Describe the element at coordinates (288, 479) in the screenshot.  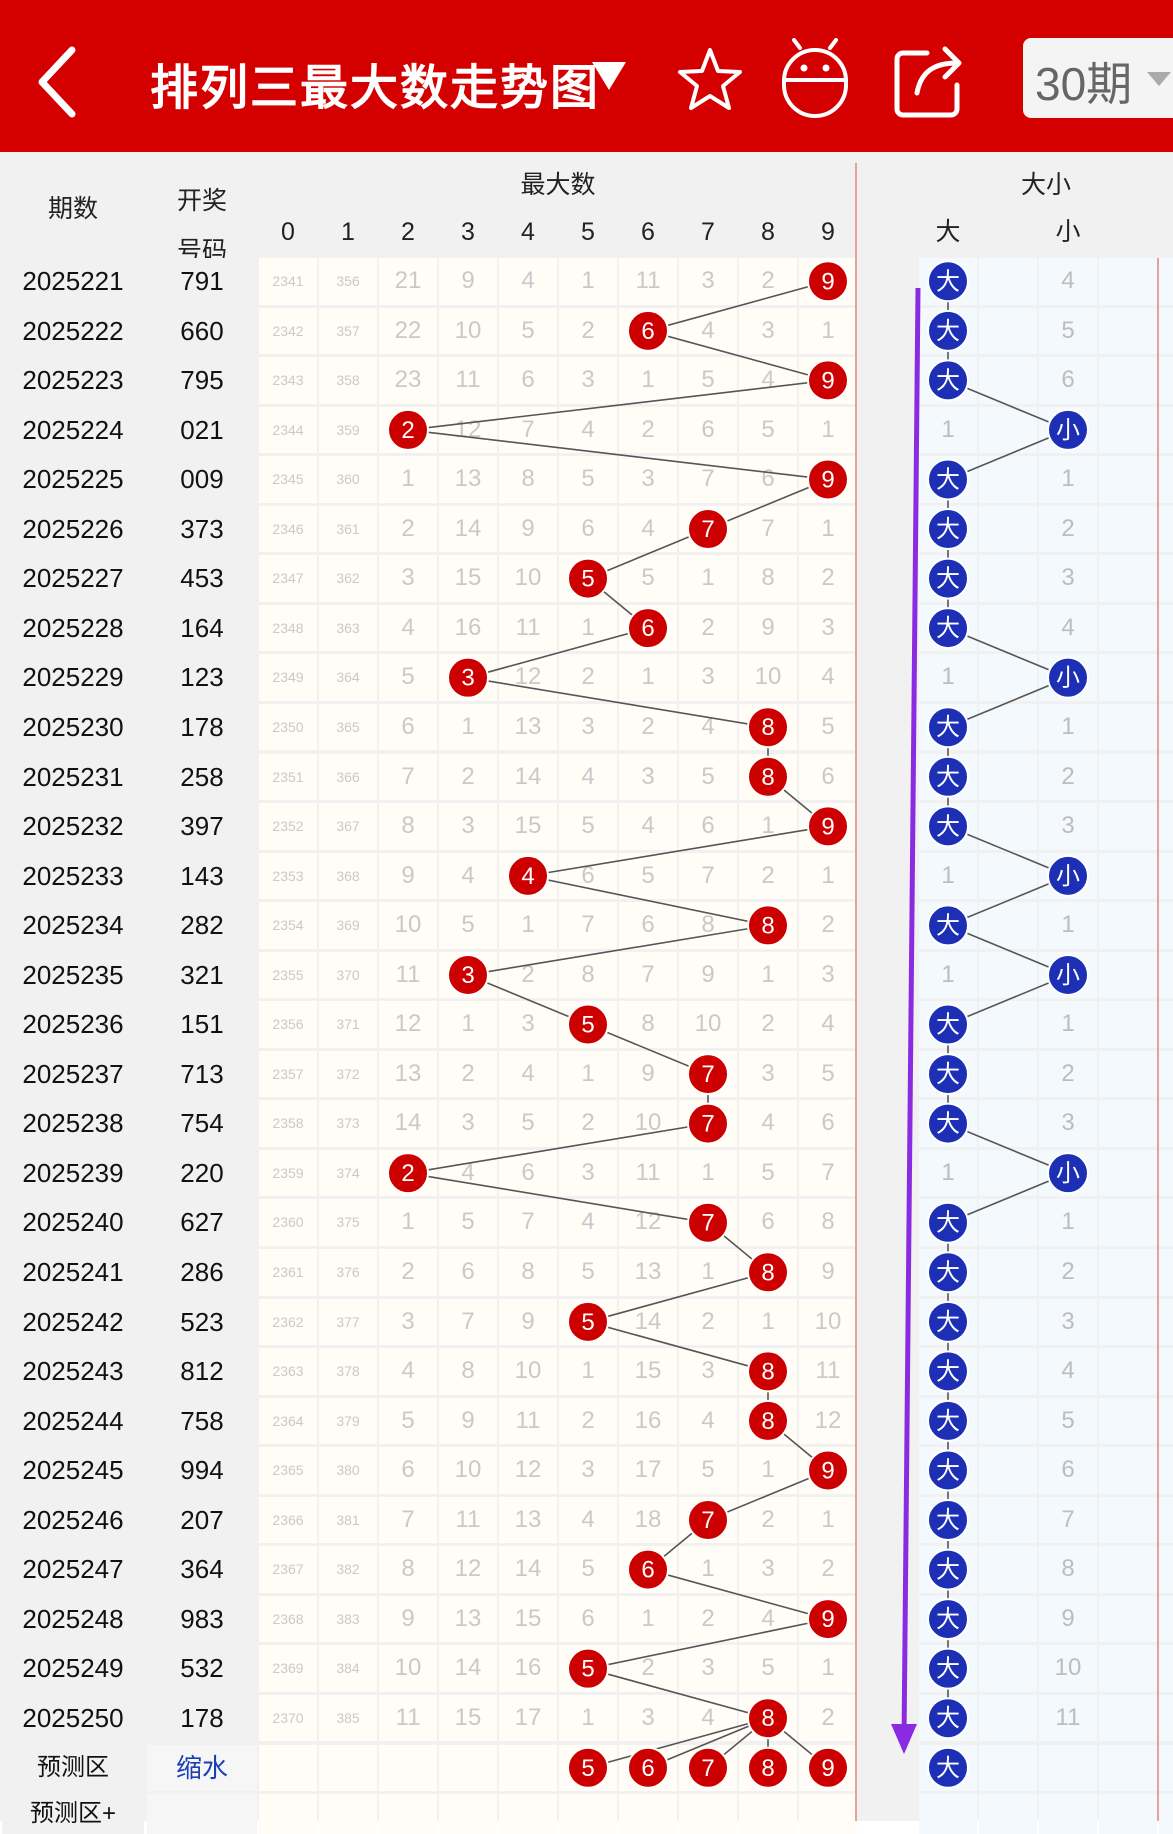
I see `omission-cell: 2345` at that location.